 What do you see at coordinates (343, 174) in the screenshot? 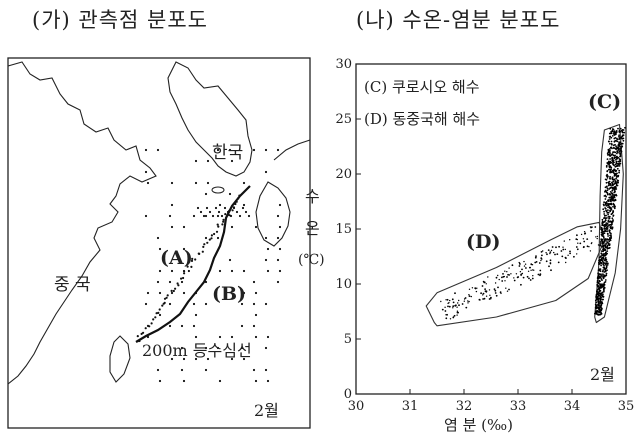
I see `y-tick-label: 20` at bounding box center [343, 174].